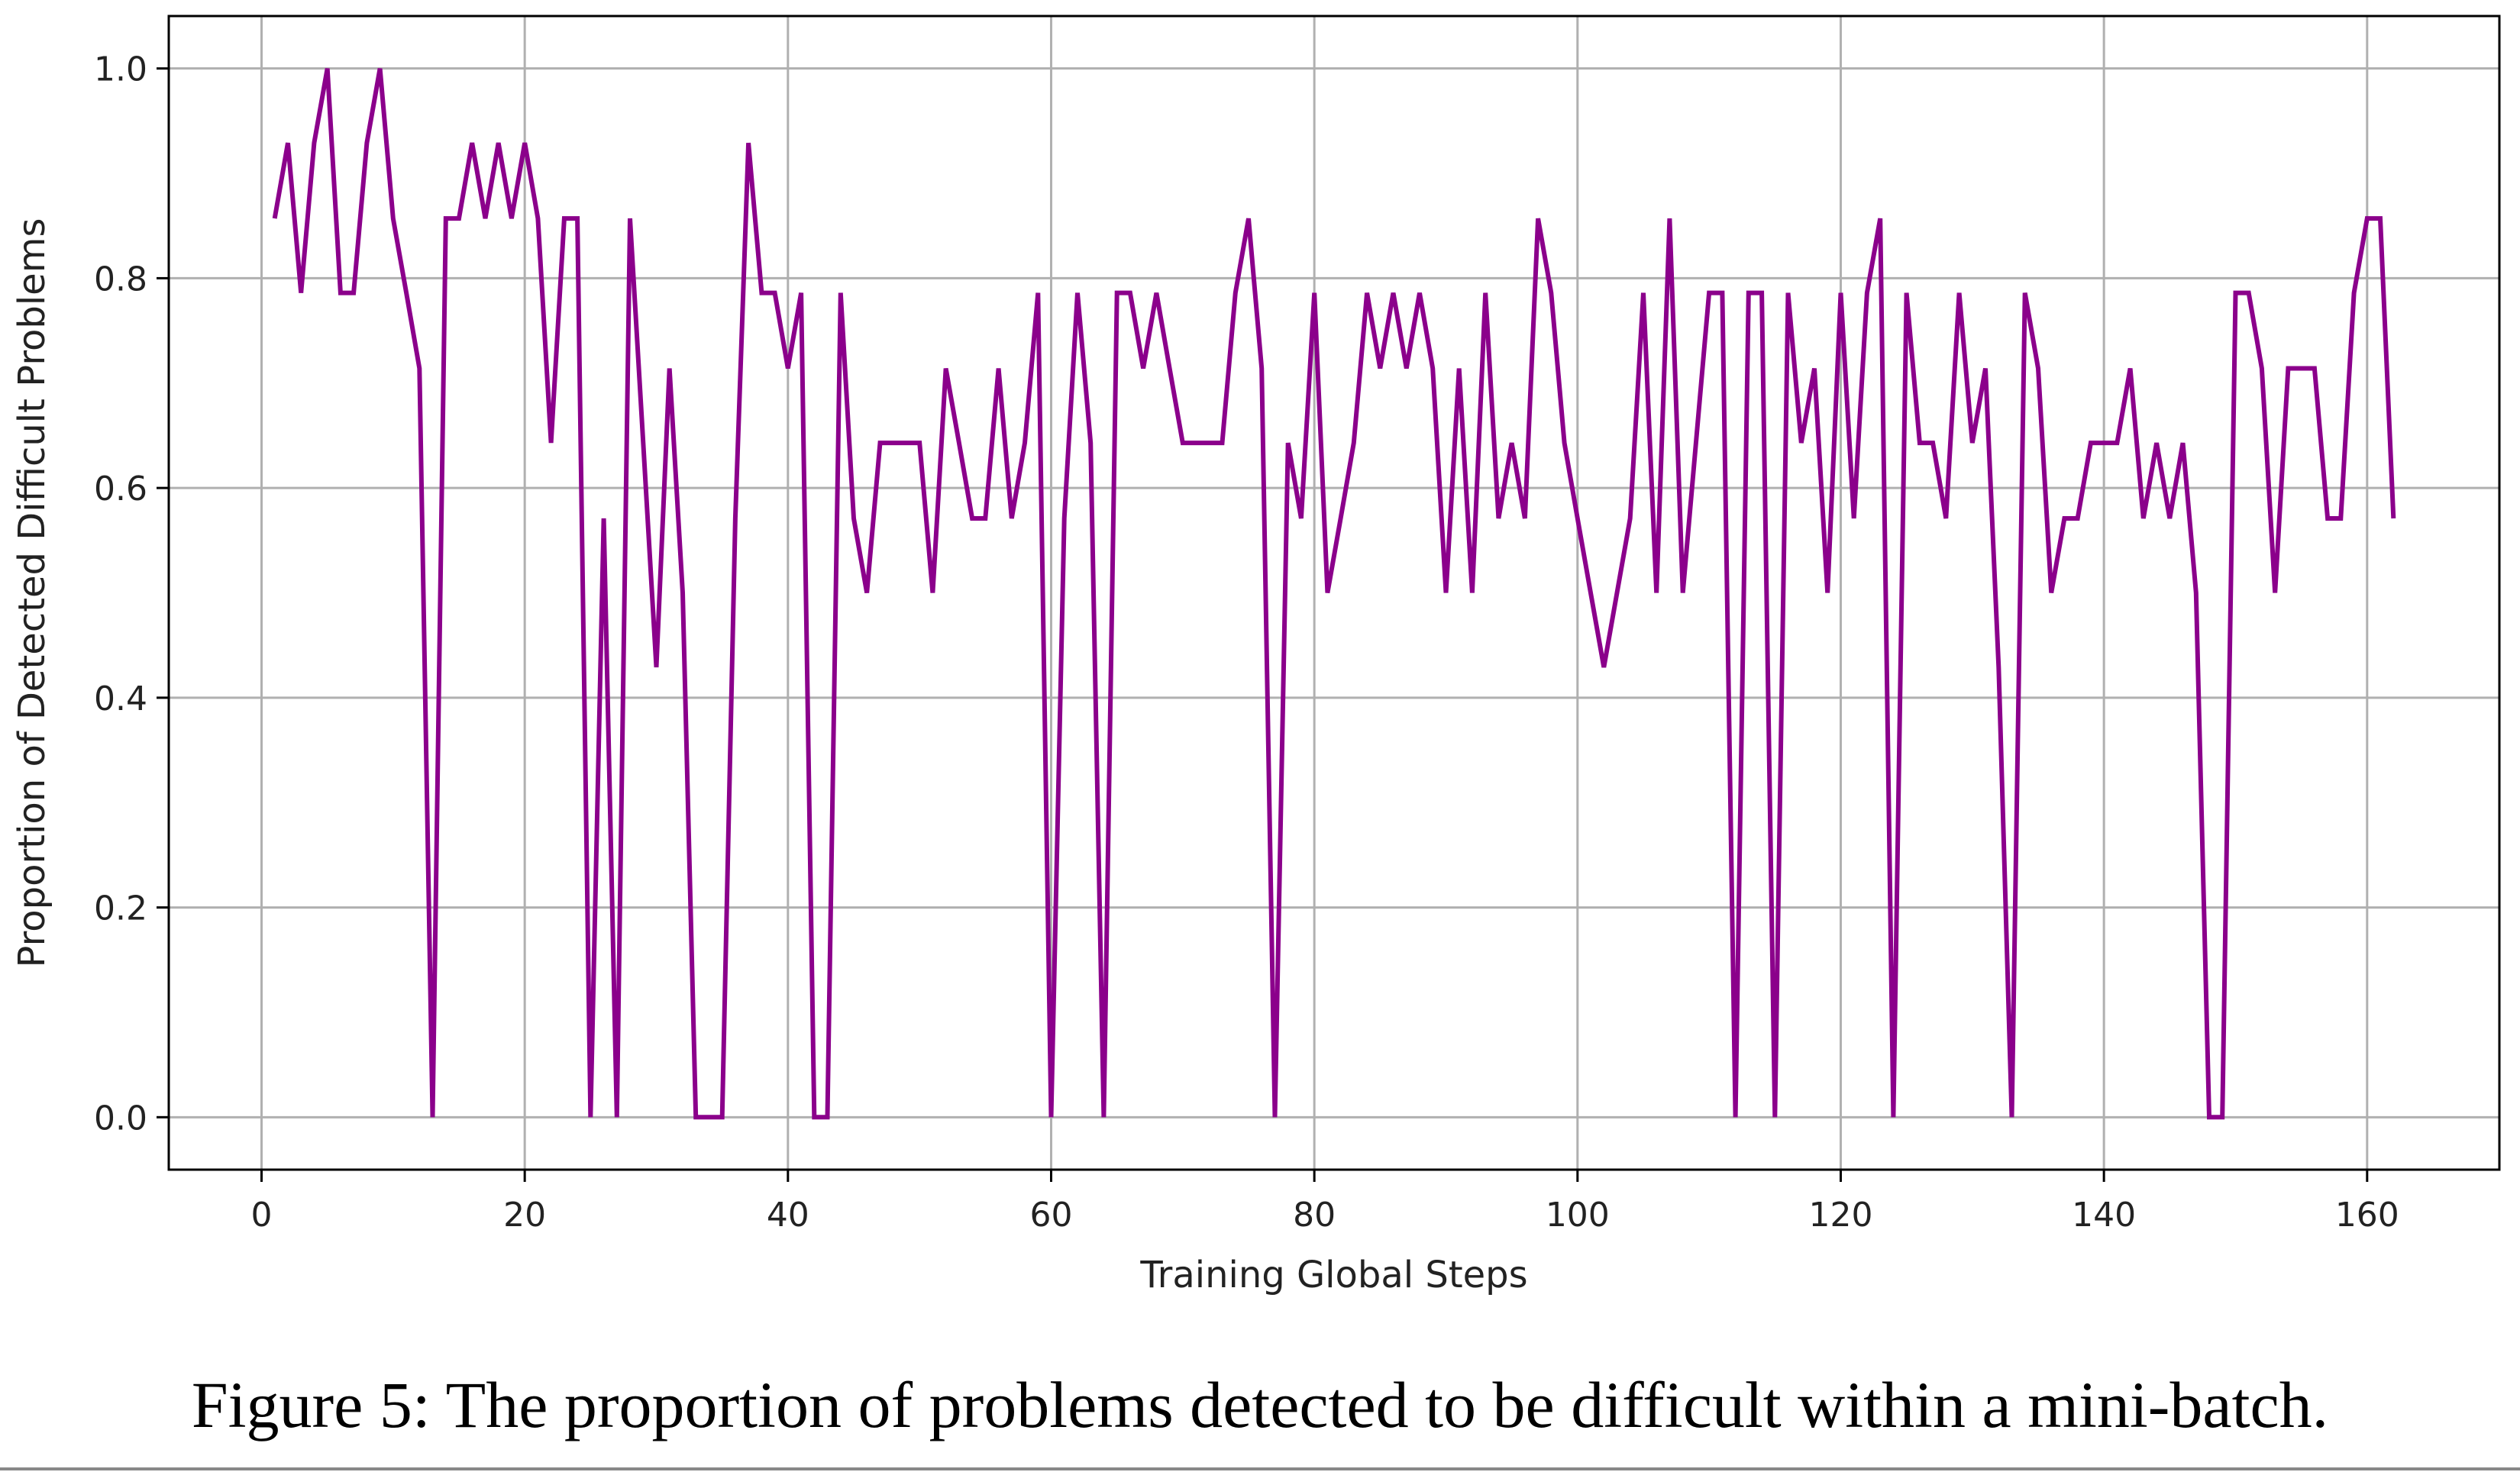 Image resolution: width=2520 pixels, height=1472 pixels. What do you see at coordinates (1840, 1215) in the screenshot?
I see `x-tick-label: 120` at bounding box center [1840, 1215].